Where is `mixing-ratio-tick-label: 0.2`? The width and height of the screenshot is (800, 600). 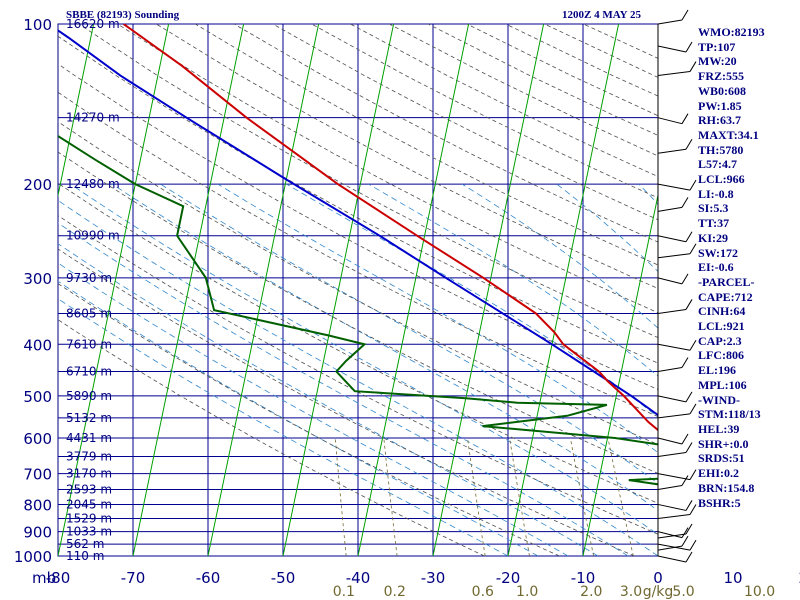
mixing-ratio-tick-label: 0.2 is located at coordinates (395, 592).